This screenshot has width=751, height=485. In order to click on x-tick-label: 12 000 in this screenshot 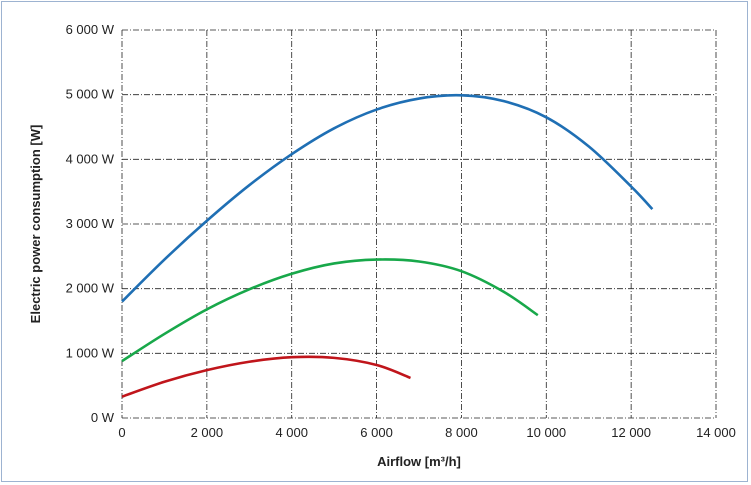, I will do `click(631, 432)`.